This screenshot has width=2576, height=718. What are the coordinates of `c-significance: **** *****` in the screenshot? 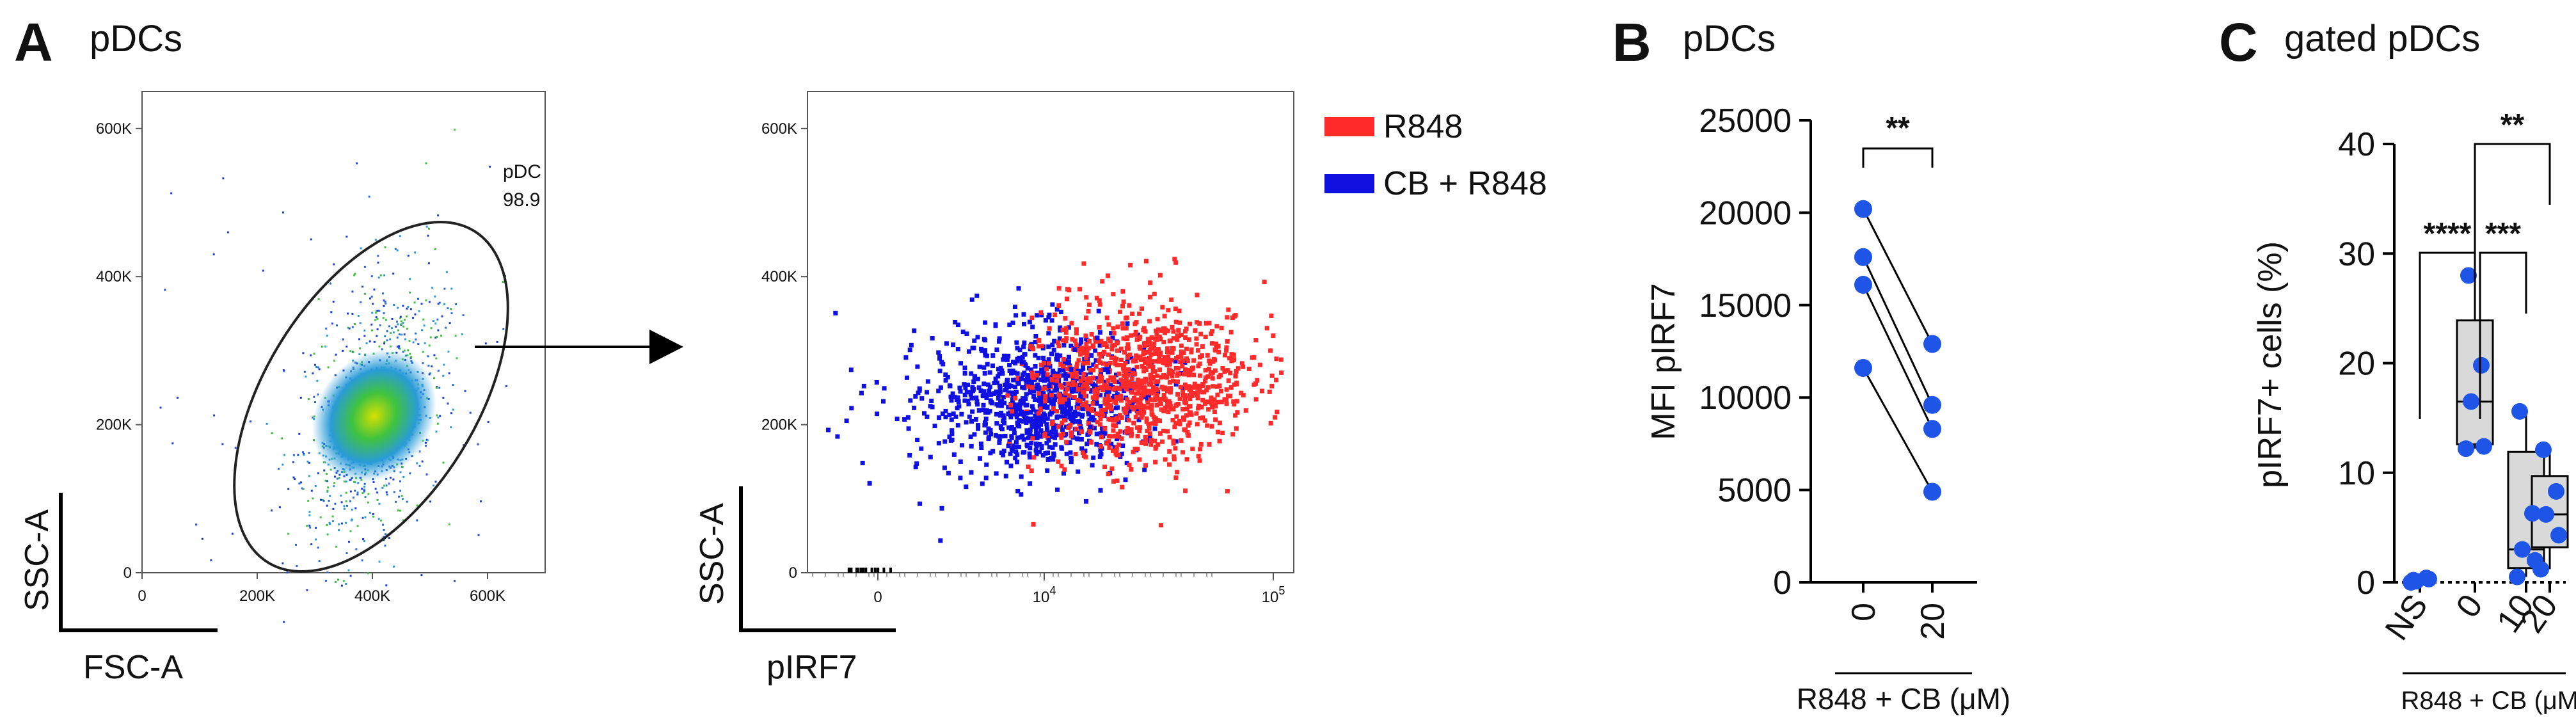 It's located at (2485, 263).